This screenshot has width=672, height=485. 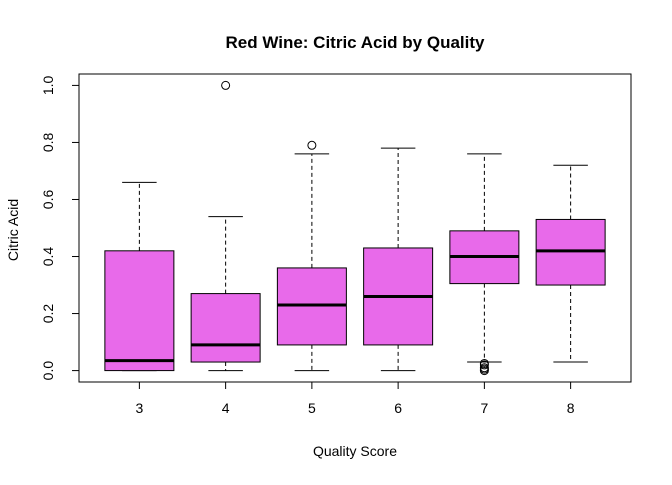 I want to click on x-axis: 3 4 5 6 7 8, so click(x=355, y=398).